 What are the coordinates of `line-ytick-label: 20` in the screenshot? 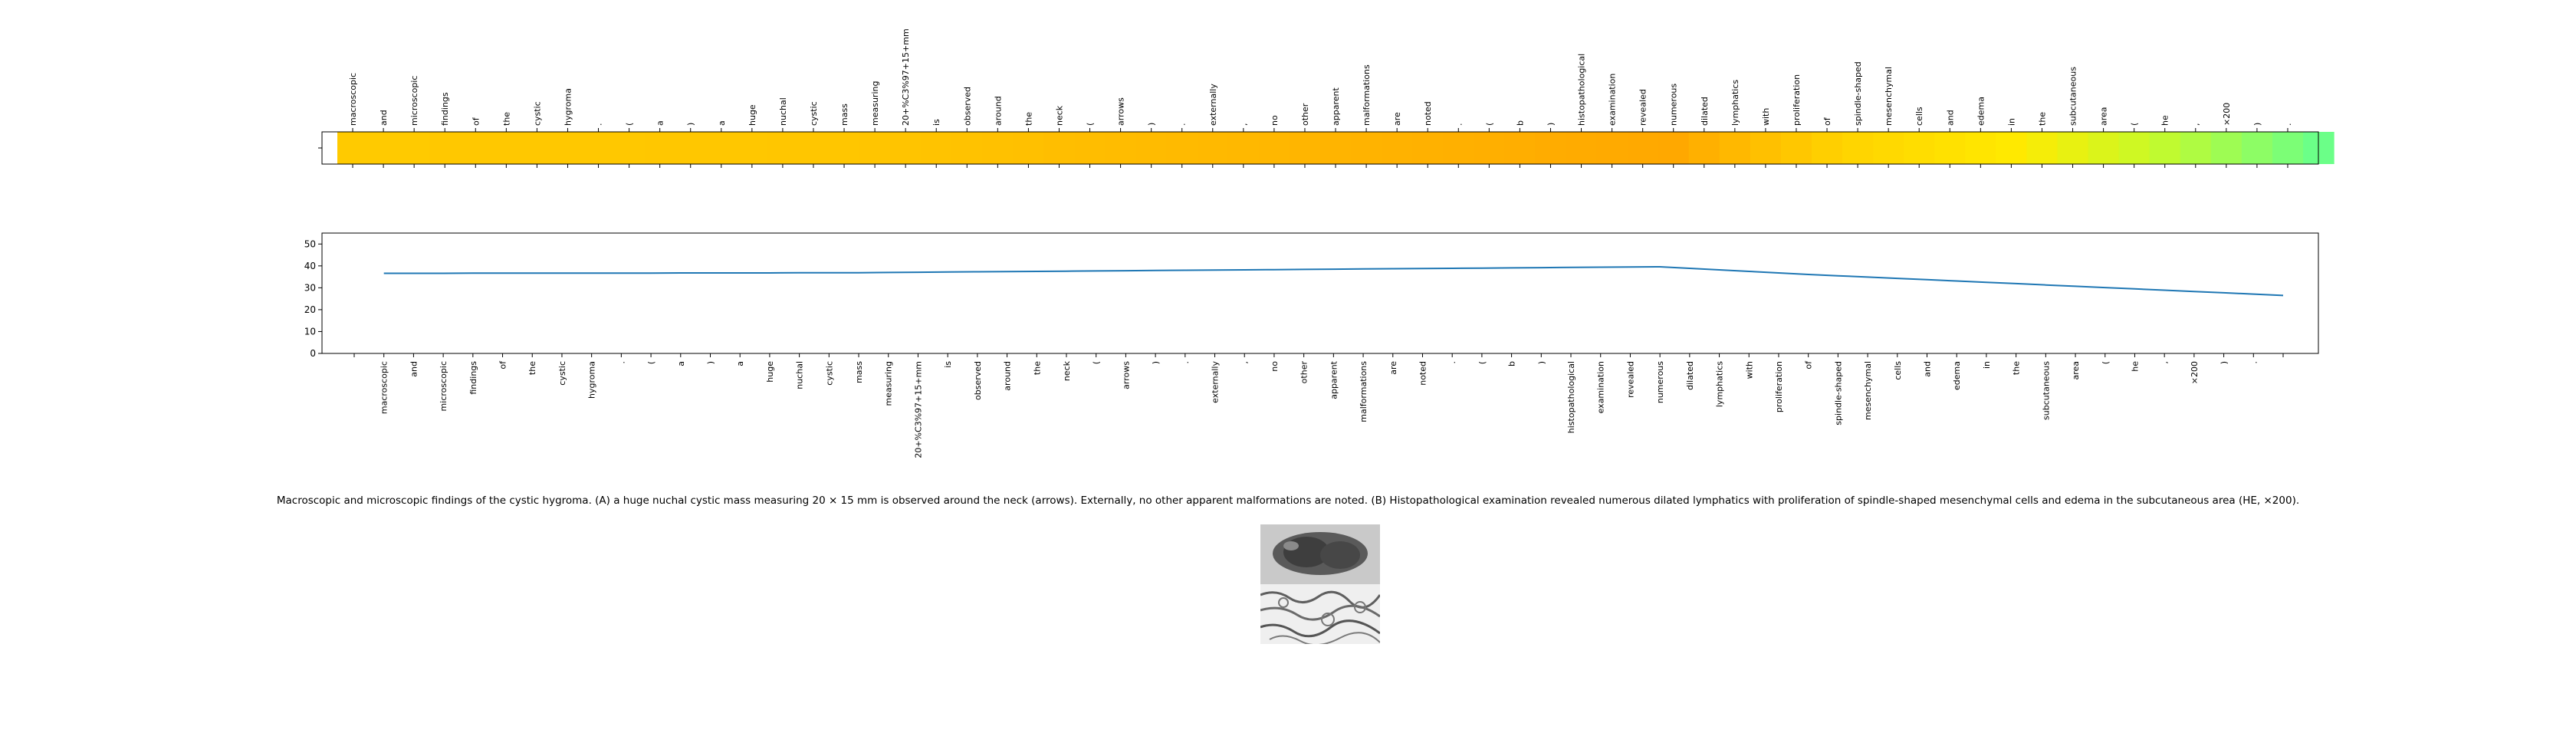 It's located at (310, 310).